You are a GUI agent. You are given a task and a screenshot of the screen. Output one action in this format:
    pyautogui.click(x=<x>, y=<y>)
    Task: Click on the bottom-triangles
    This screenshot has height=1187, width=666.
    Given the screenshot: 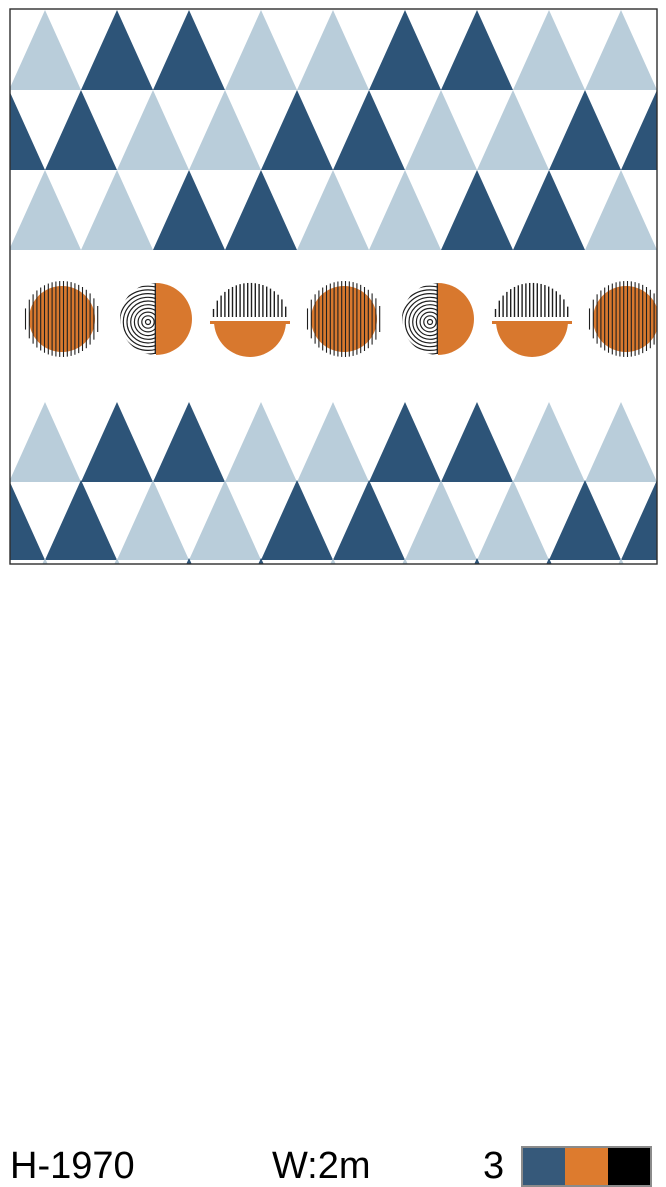 What is the action you would take?
    pyautogui.click(x=333, y=483)
    